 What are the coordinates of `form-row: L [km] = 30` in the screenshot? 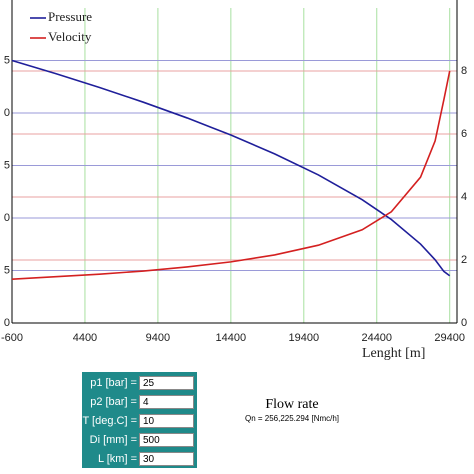 It's located at (139, 460).